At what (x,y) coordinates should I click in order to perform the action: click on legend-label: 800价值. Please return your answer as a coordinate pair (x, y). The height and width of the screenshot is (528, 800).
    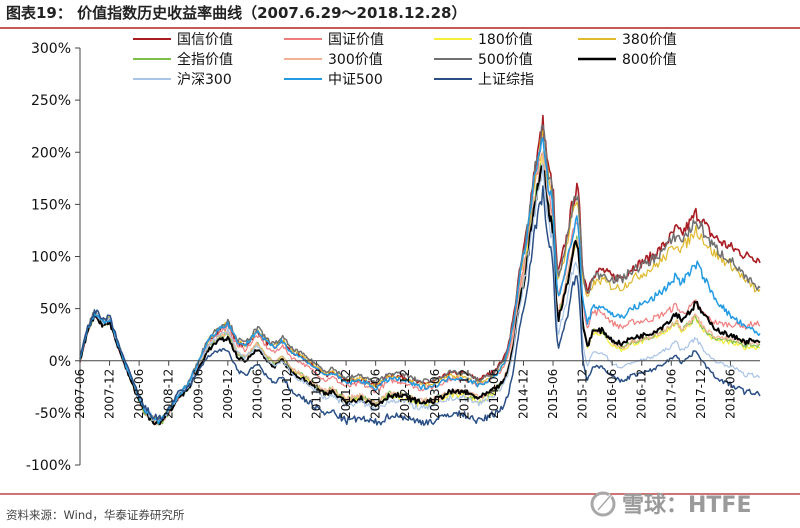
    Looking at the image, I should click on (649, 60).